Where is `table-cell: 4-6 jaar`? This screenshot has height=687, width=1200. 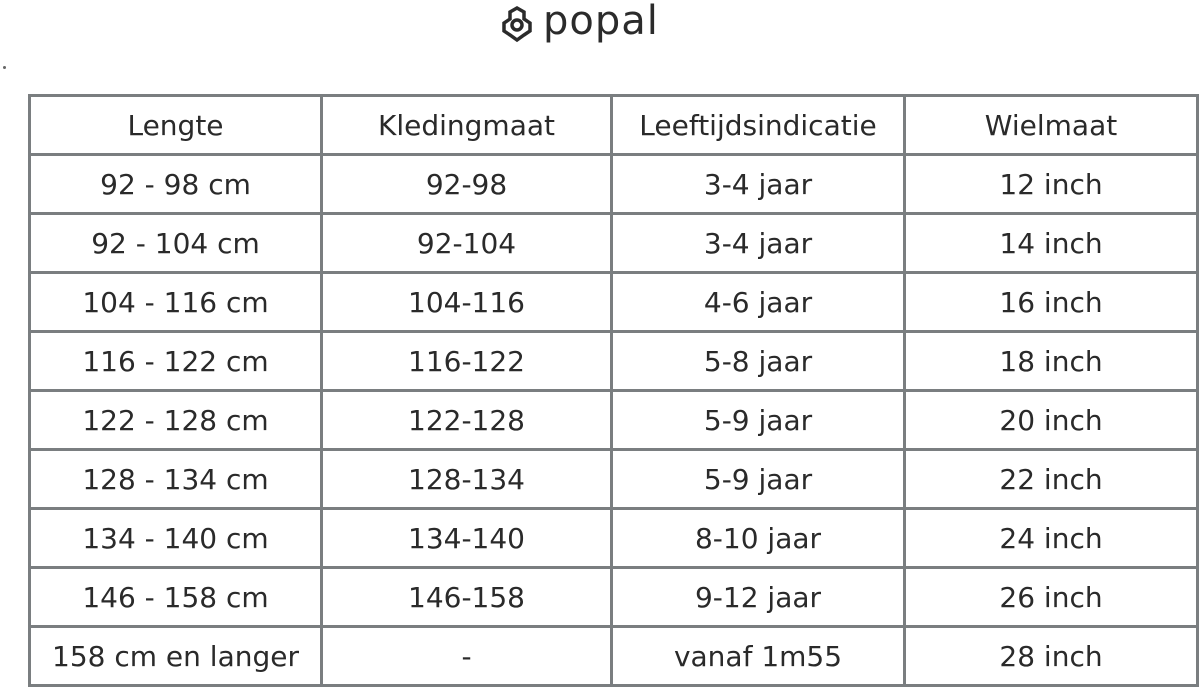 table-cell: 4-6 jaar is located at coordinates (758, 302).